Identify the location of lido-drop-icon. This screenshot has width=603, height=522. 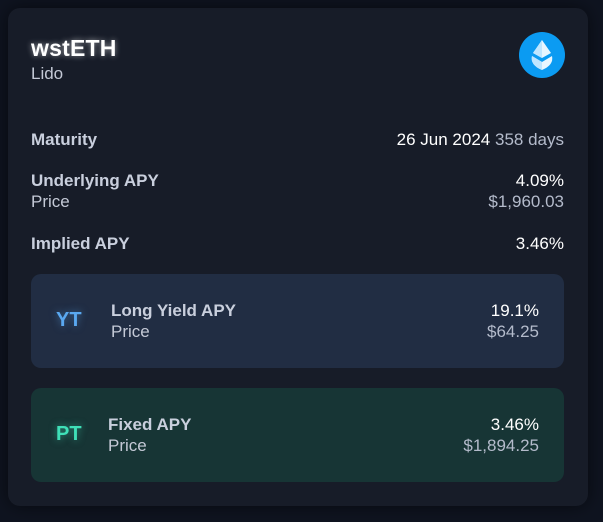
(542, 55).